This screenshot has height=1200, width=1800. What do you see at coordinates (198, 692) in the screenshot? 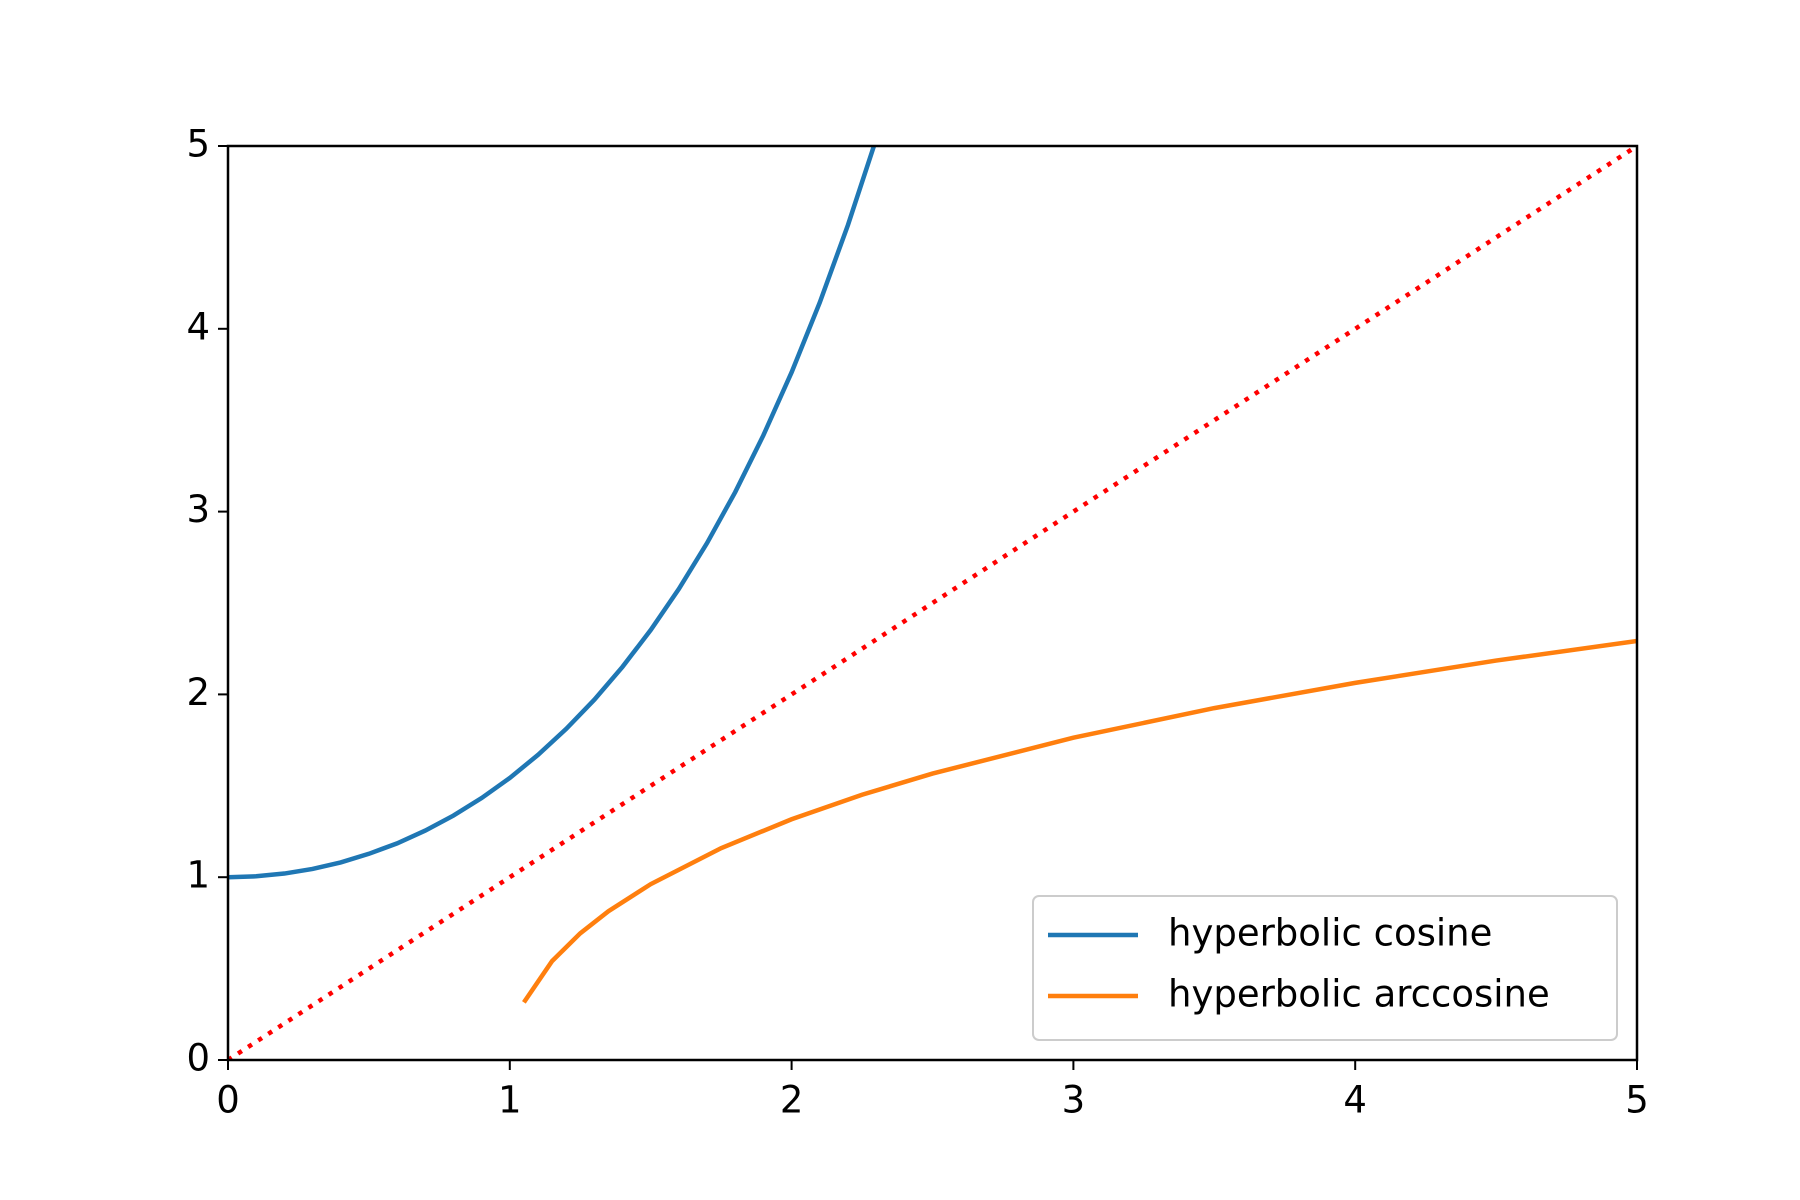
I see `y-tick-label: 2` at bounding box center [198, 692].